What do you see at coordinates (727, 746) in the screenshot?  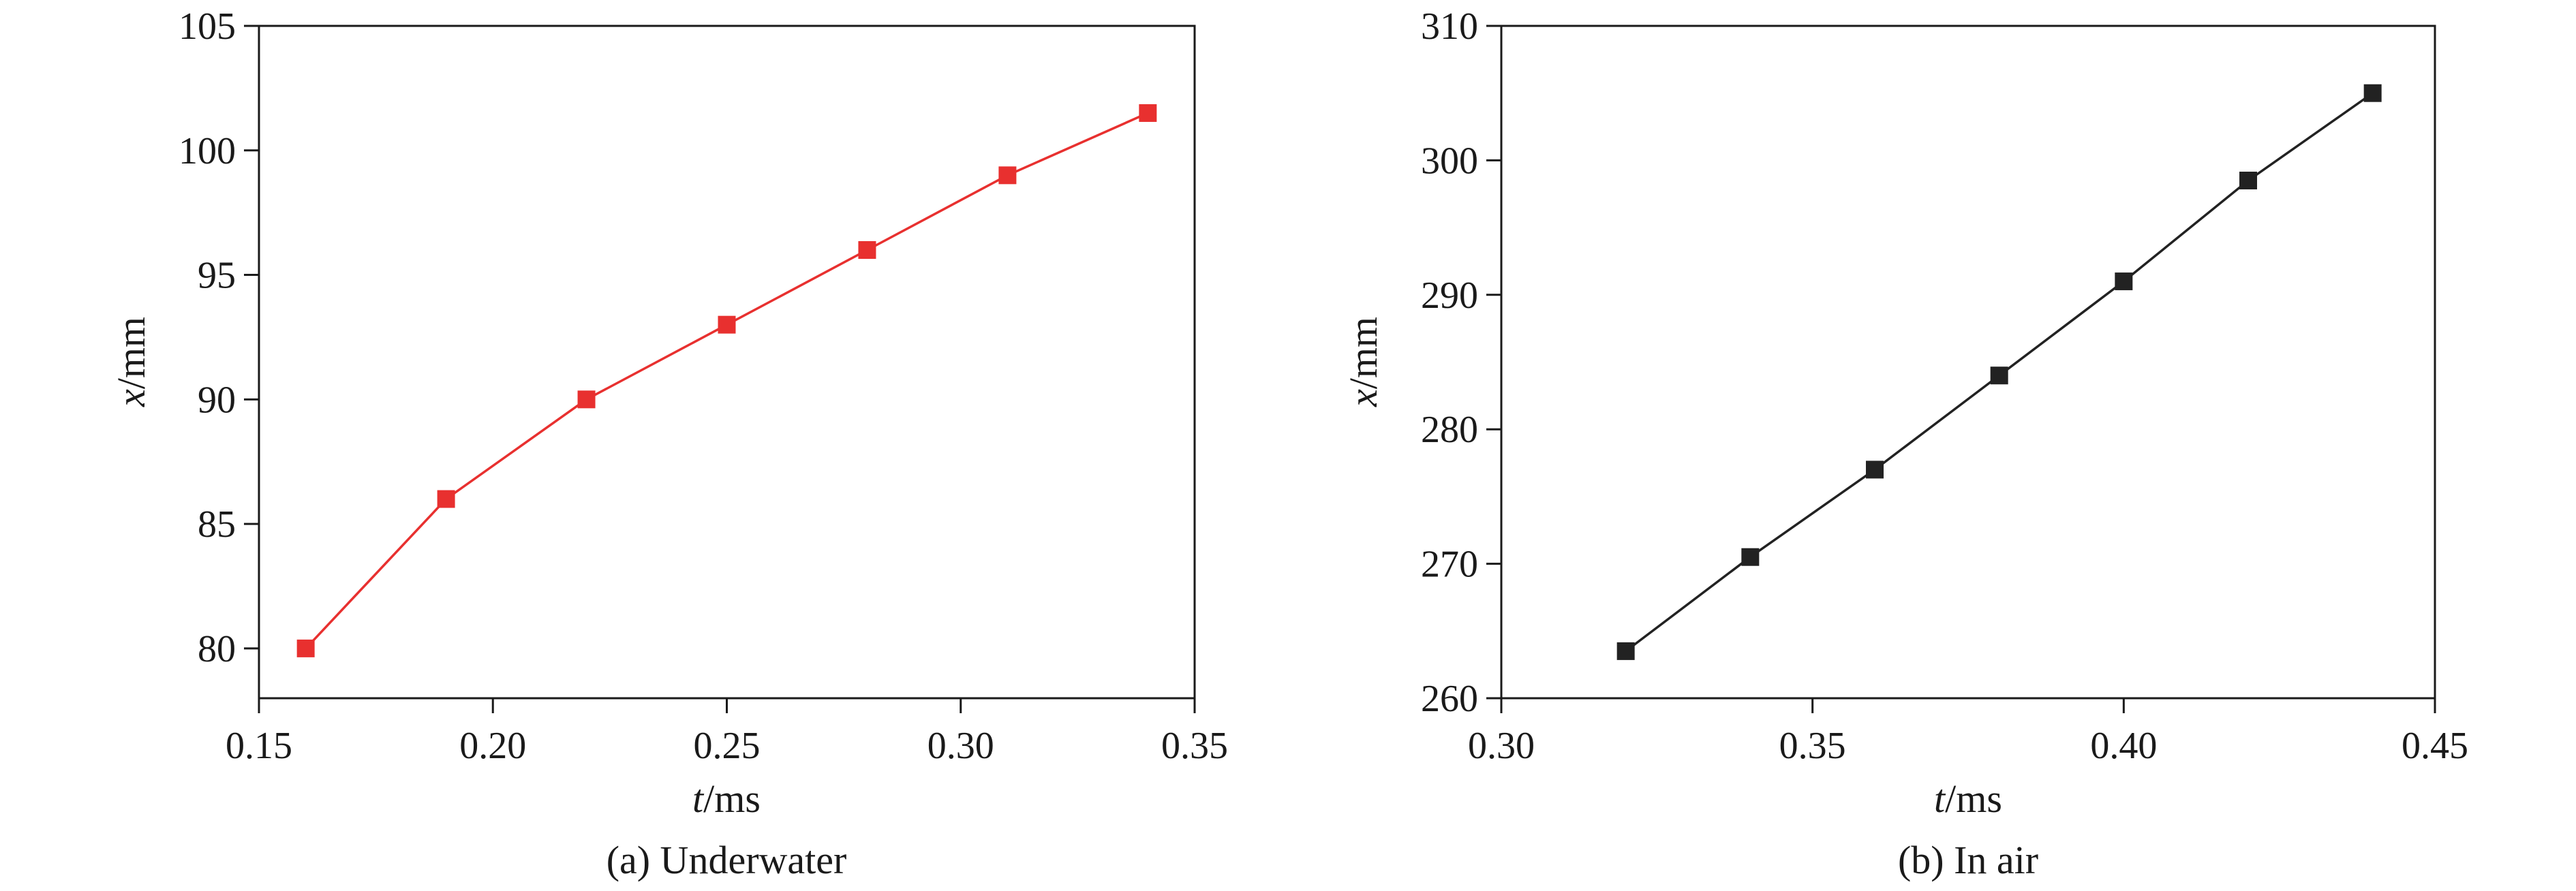 I see `x-tick-label: 0.25` at bounding box center [727, 746].